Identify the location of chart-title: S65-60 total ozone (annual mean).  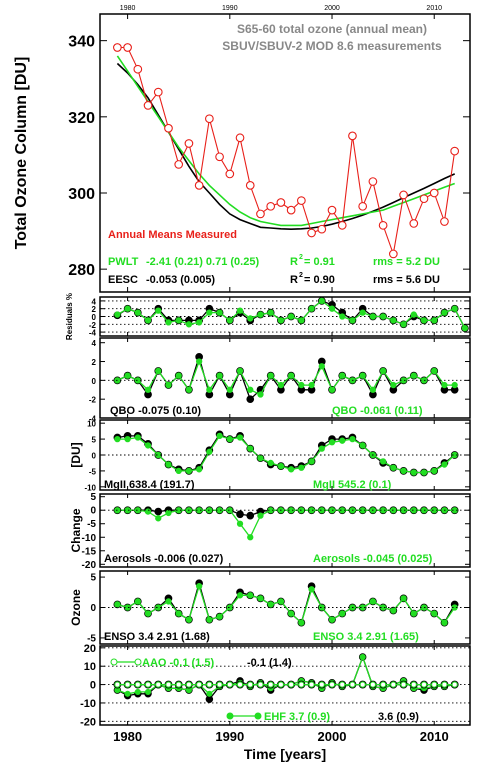
(332, 29).